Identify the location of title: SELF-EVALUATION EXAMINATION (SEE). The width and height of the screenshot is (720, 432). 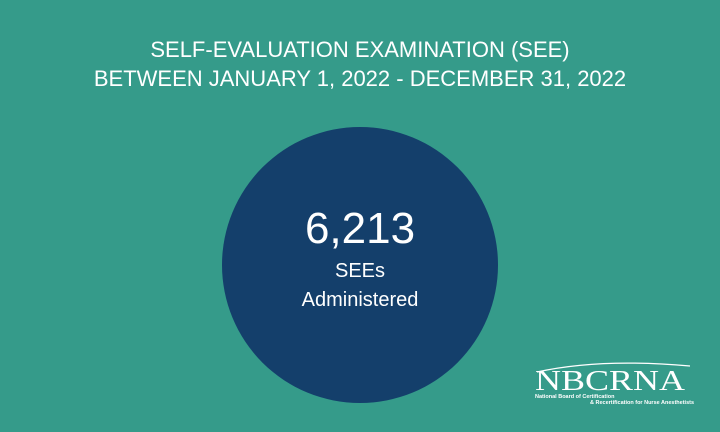
(359, 49).